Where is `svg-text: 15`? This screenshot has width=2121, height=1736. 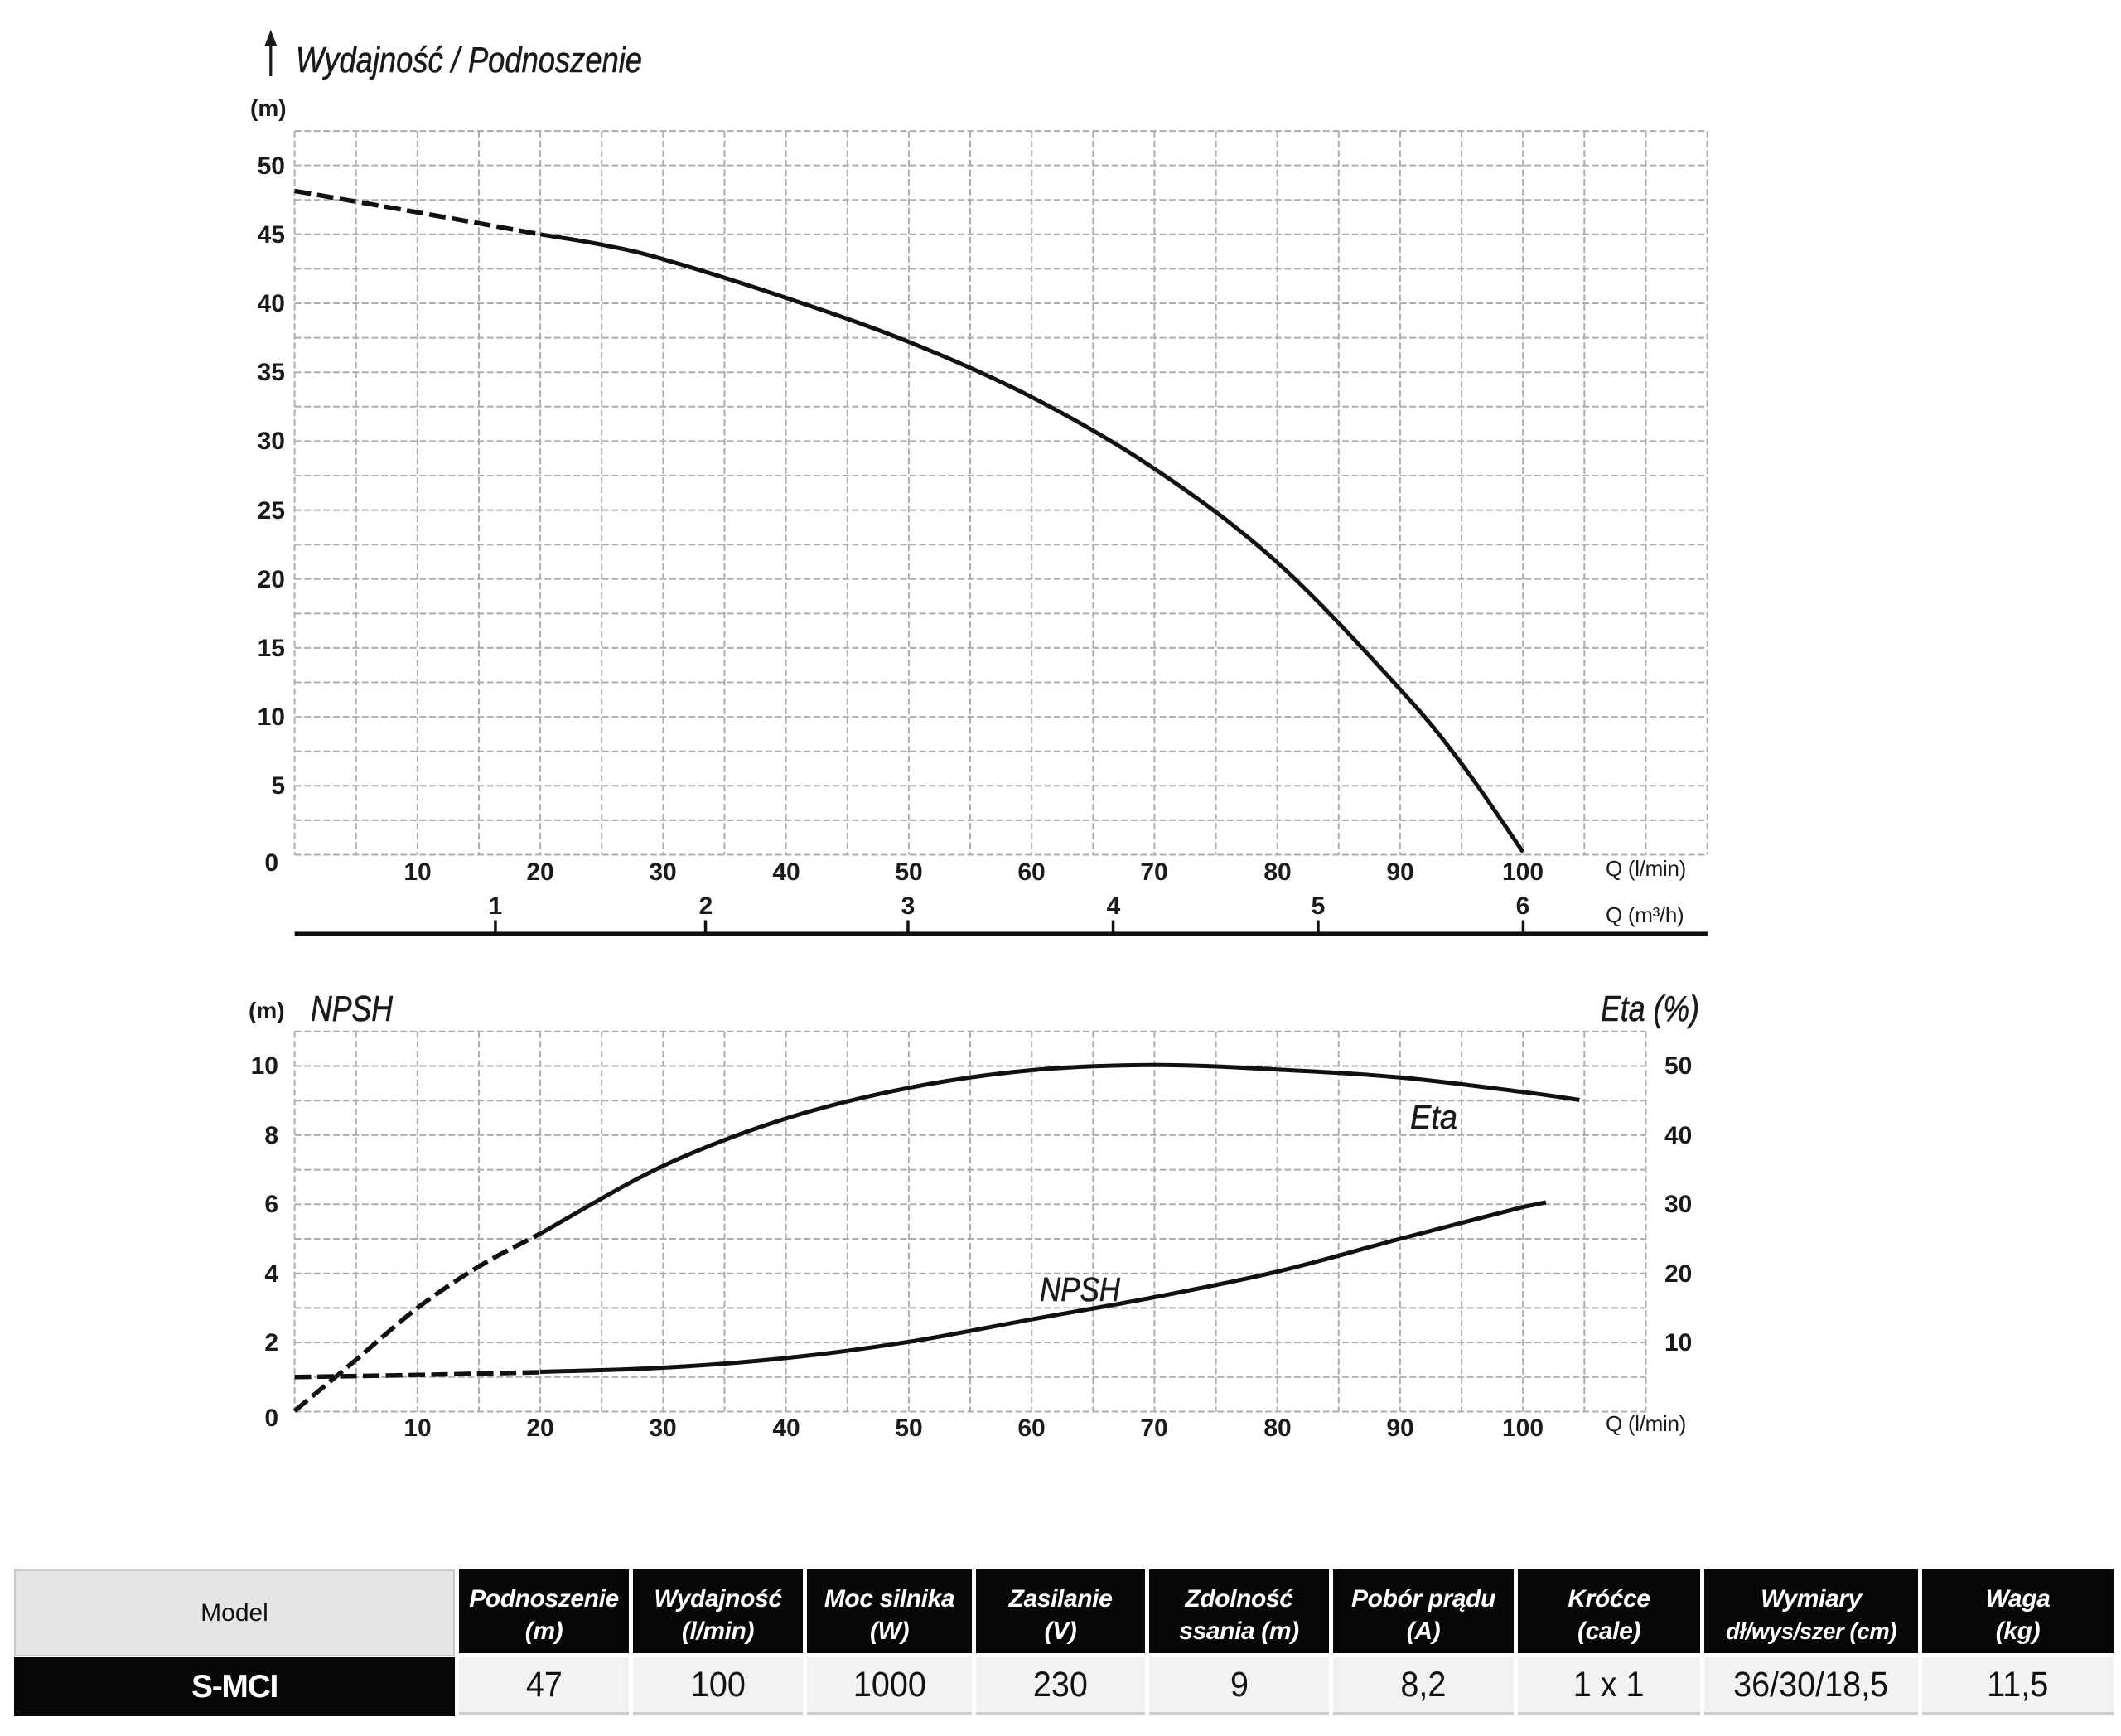 svg-text: 15 is located at coordinates (271, 648).